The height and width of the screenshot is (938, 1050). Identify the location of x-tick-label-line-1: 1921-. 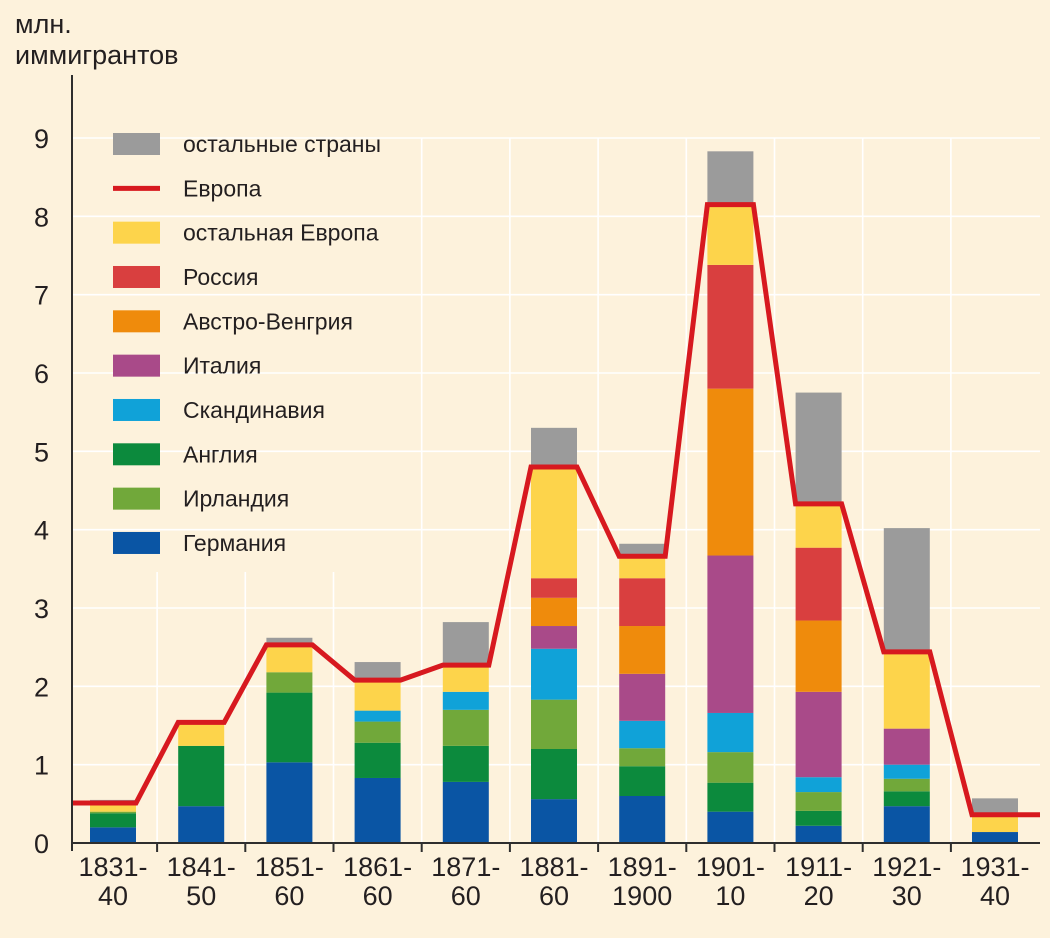
(906, 867).